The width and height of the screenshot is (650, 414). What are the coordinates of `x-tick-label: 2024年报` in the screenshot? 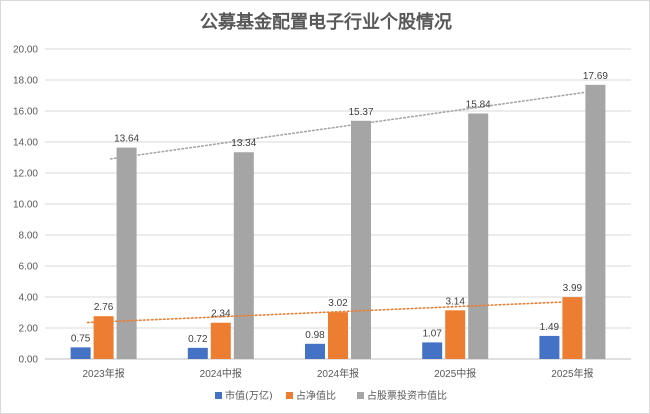 It's located at (338, 373).